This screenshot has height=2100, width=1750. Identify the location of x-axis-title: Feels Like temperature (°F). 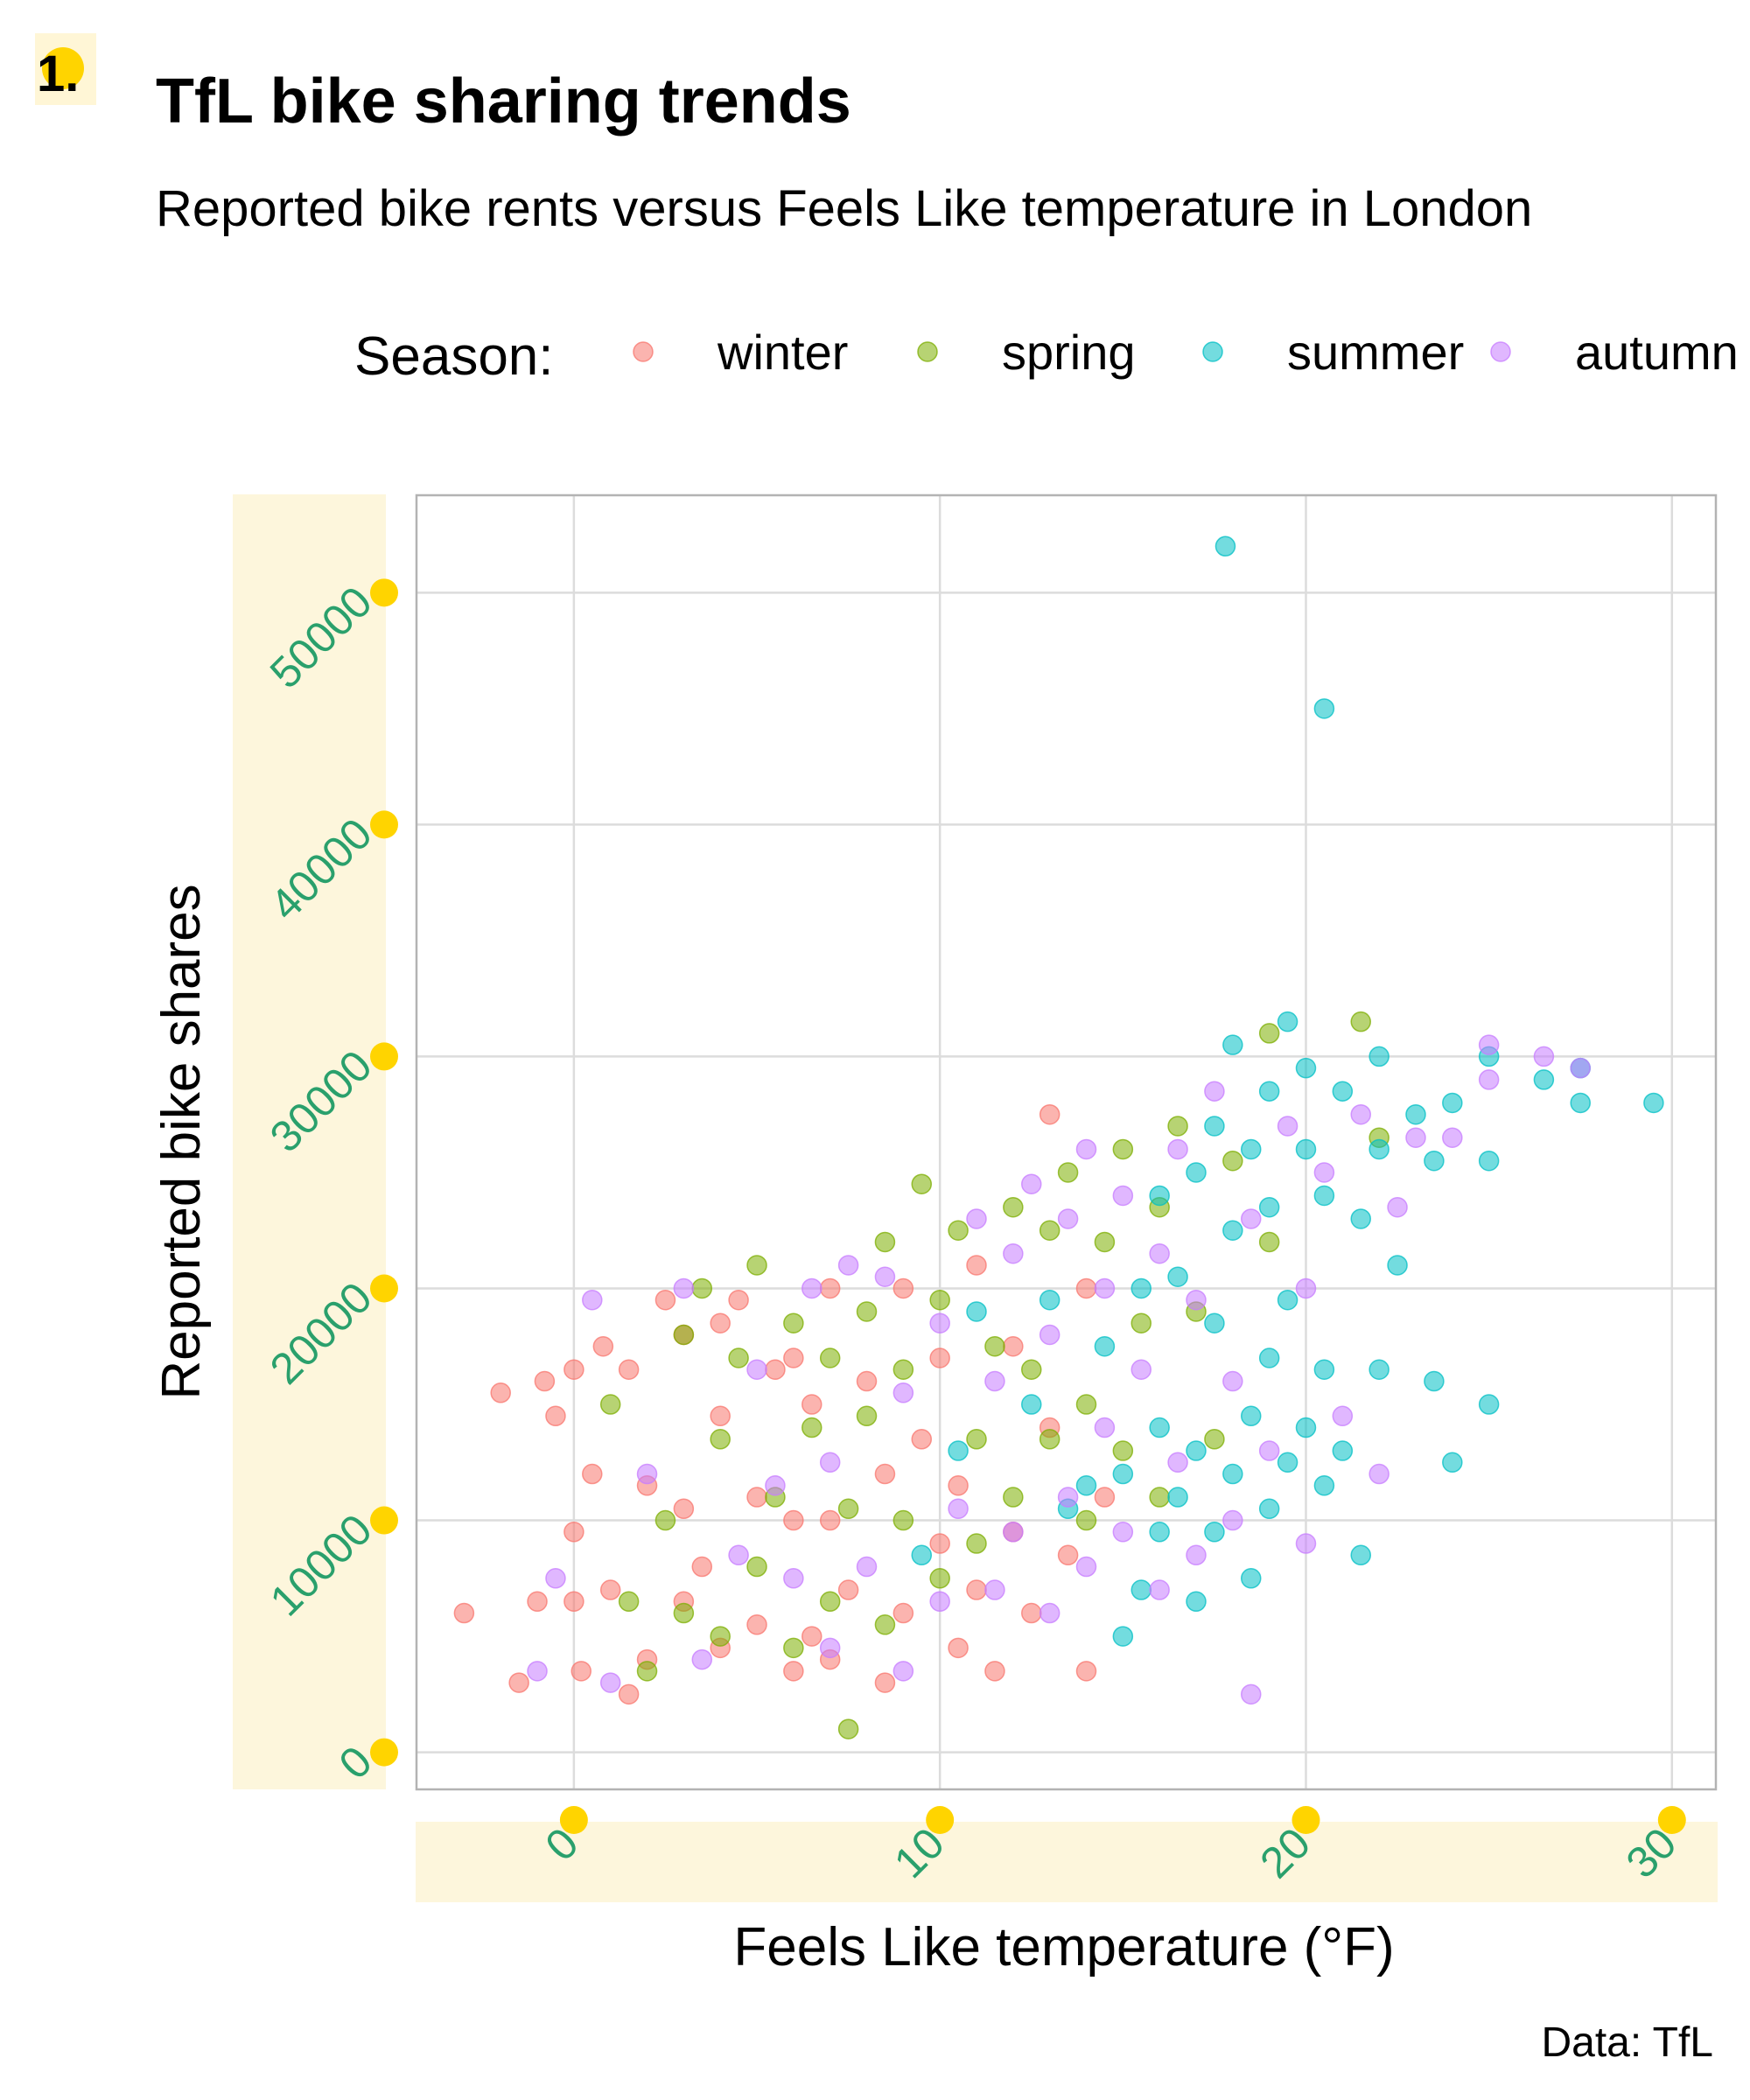
(1063, 1947).